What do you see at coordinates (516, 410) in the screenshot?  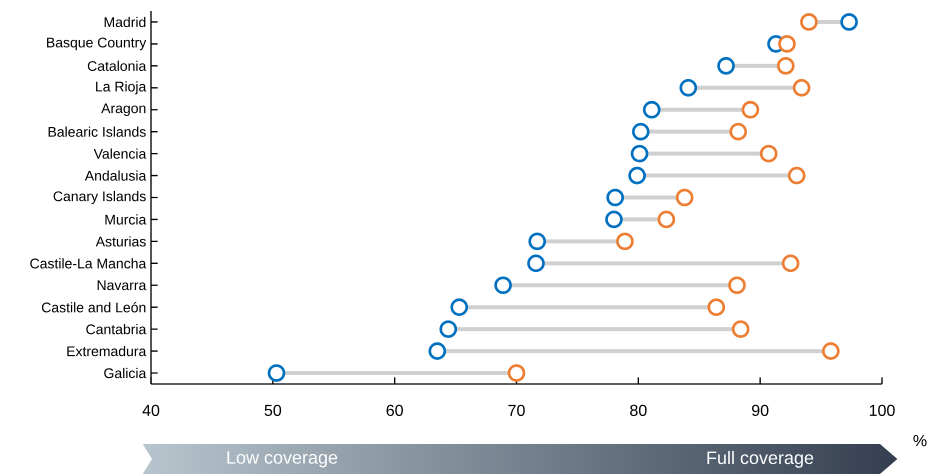 I see `x-tick-label: 70` at bounding box center [516, 410].